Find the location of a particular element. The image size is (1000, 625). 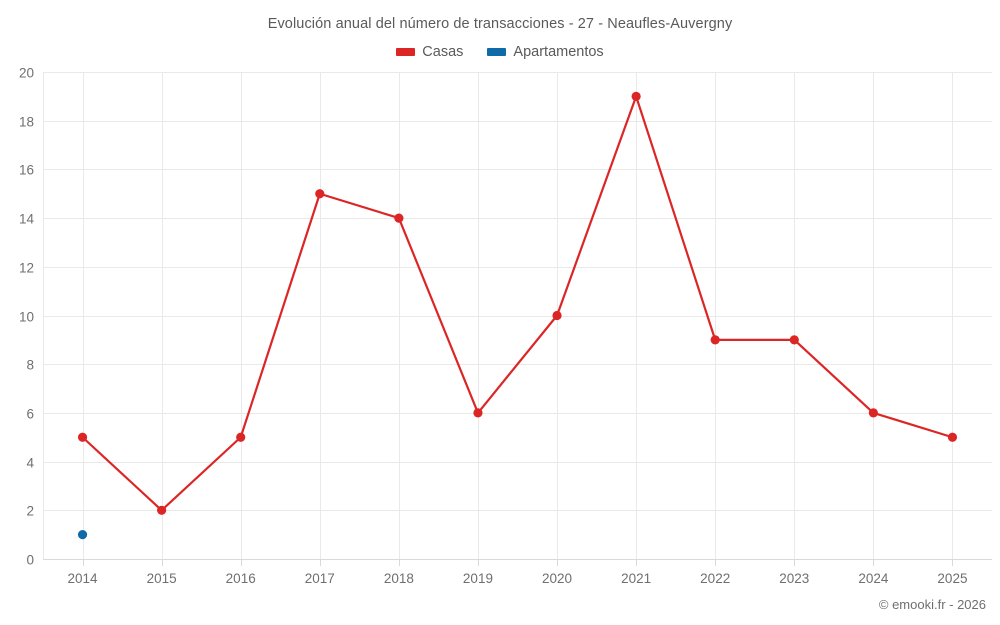

y-axis-tick-label: 12 is located at coordinates (26, 268).